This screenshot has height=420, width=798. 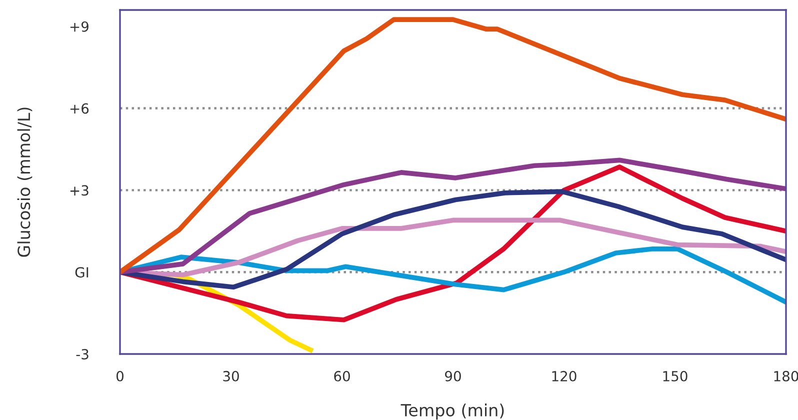 What do you see at coordinates (452, 412) in the screenshot?
I see `x-axis-title: Tempo (min)` at bounding box center [452, 412].